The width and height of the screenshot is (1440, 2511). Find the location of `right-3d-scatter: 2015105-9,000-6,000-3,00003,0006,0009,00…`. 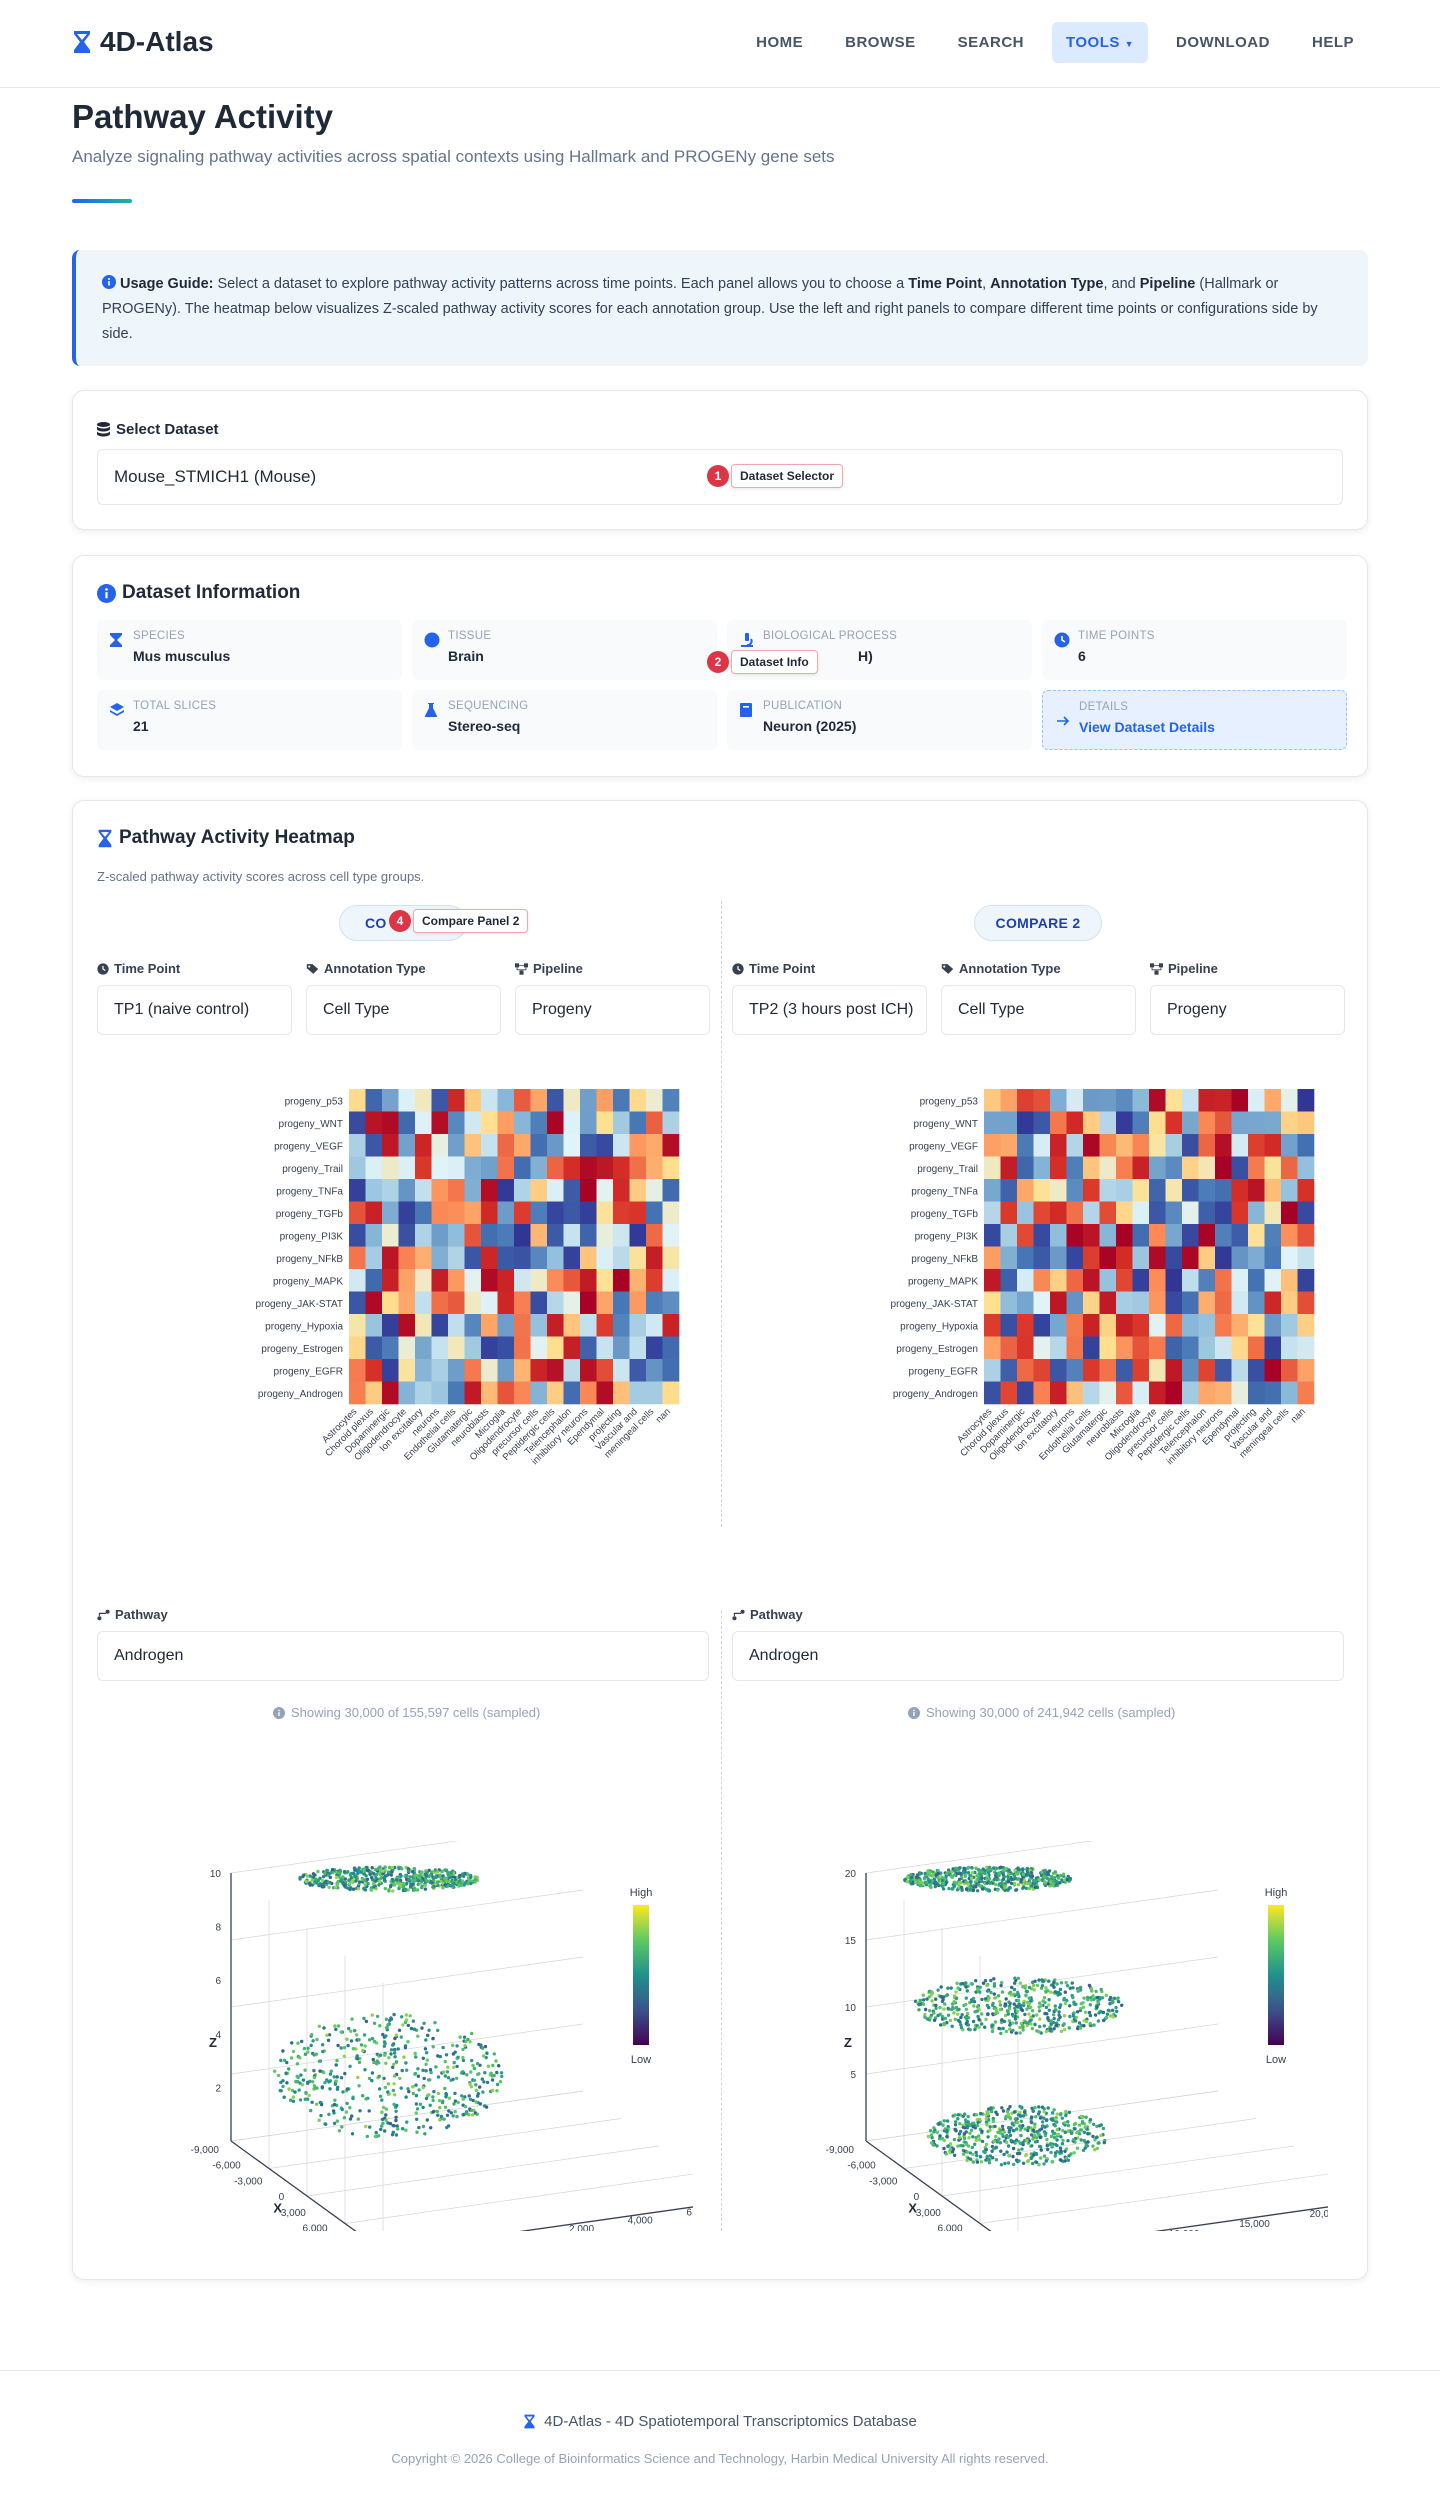

right-3d-scatter: 2015105-9,000-6,000-3,00003,0006,0009,00… is located at coordinates (1038, 2036).